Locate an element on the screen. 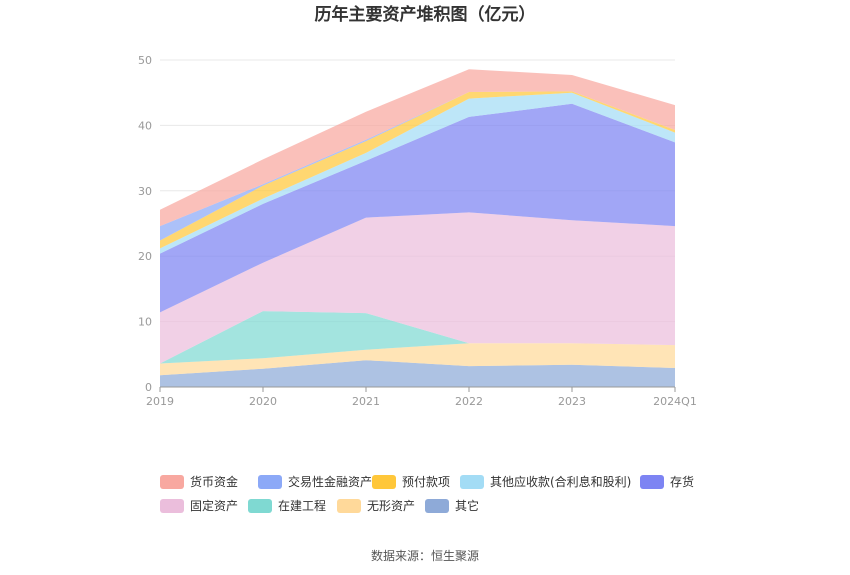 The width and height of the screenshot is (850, 575). legend-label: 其他应收款(合利息和股利) is located at coordinates (560, 481).